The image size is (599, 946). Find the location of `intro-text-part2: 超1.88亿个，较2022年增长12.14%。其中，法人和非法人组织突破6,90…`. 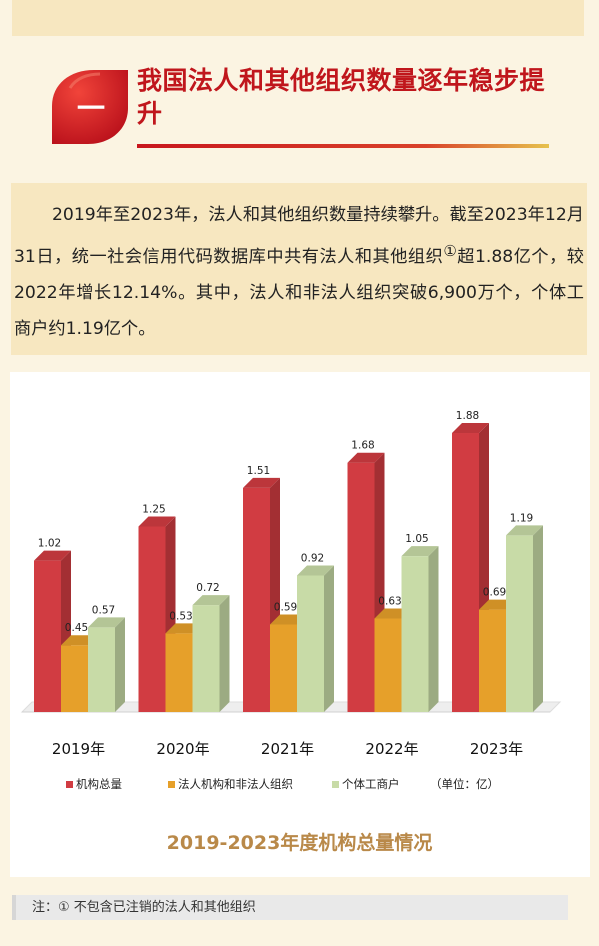

intro-text-part2: 超1.88亿个，较2022年增长12.14%。其中，法人和非法人组织突破6,90… is located at coordinates (299, 293).